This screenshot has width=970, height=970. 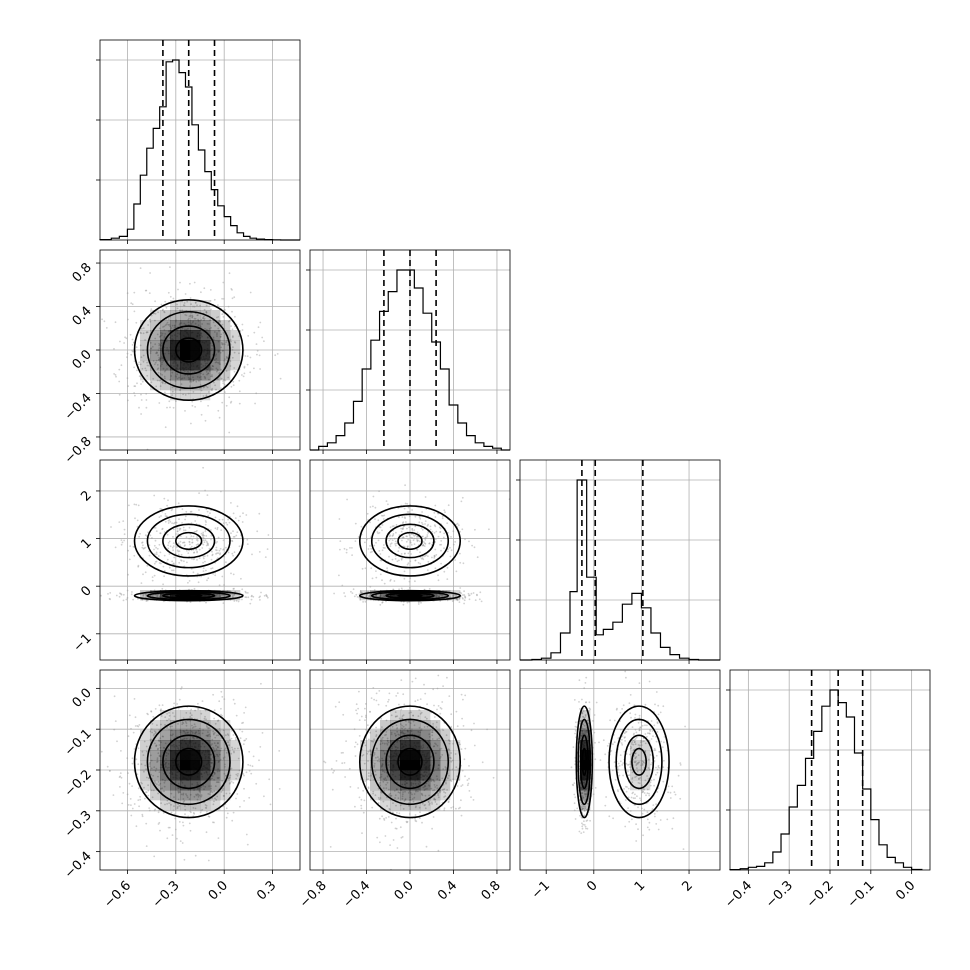 I want to click on histogram-step-line, so click(x=826, y=780).